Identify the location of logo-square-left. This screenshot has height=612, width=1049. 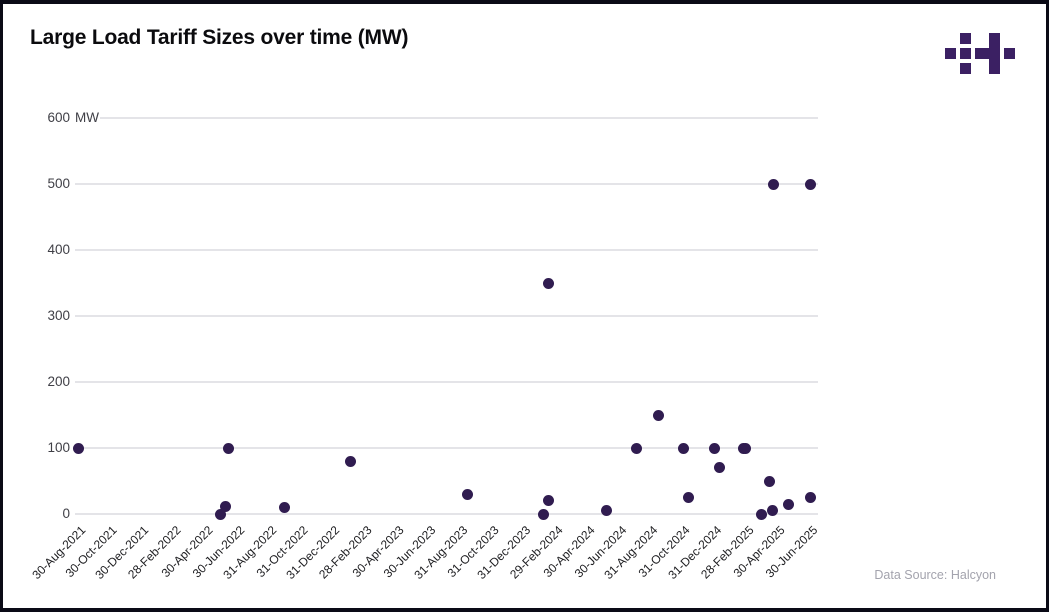
(950, 53).